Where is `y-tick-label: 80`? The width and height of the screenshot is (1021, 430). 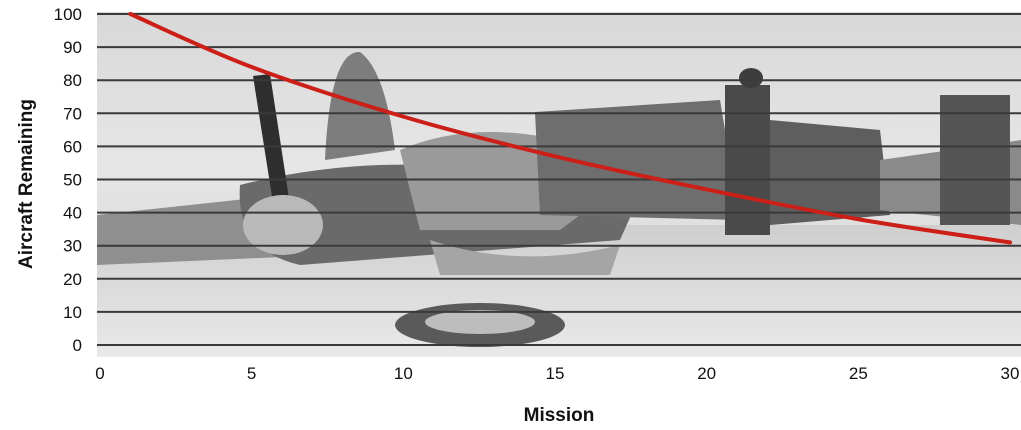
y-tick-label: 80 is located at coordinates (72, 80).